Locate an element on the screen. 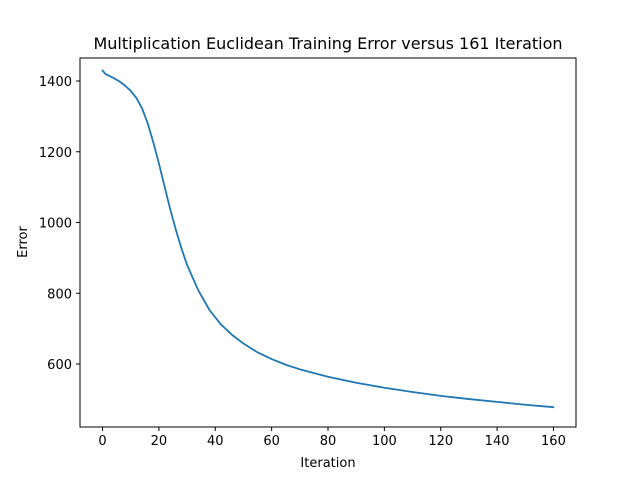 The height and width of the screenshot is (484, 640). x-tick-label: 120 is located at coordinates (440, 441).